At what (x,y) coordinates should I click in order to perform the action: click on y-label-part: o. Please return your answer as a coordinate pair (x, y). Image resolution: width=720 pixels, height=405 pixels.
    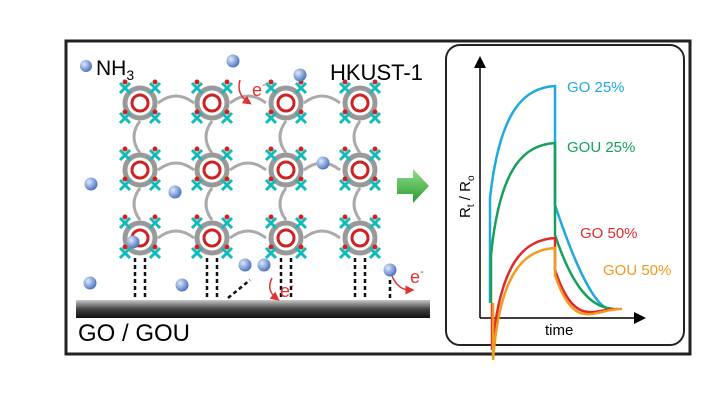
    Looking at the image, I should click on (471, 178).